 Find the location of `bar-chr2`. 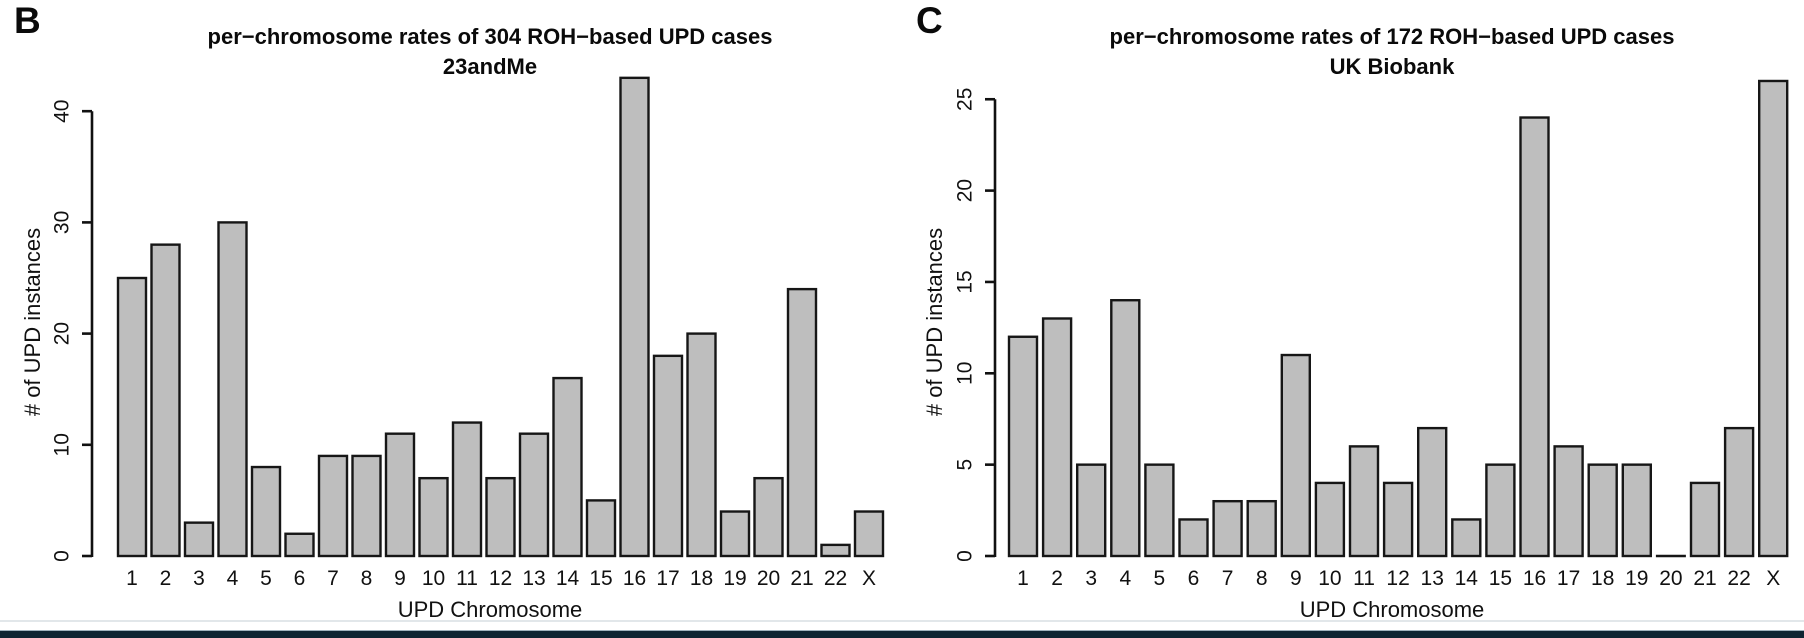

bar-chr2 is located at coordinates (1057, 437).